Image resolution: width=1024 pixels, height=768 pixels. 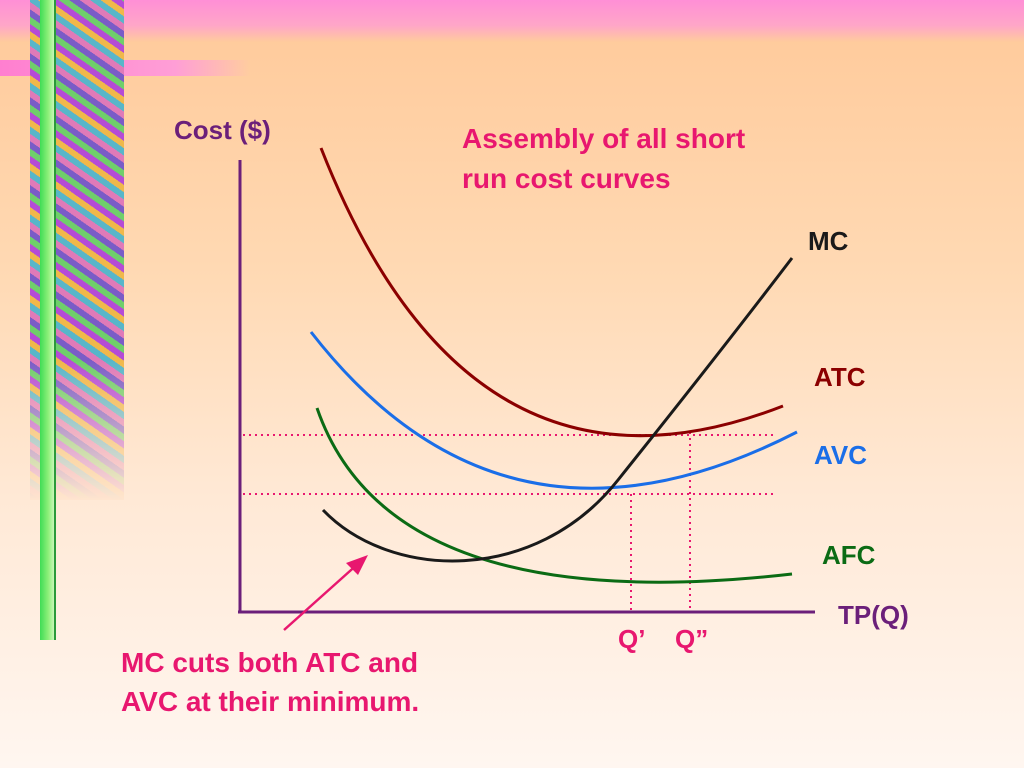 What do you see at coordinates (357, 565) in the screenshot?
I see `note-arrow-head` at bounding box center [357, 565].